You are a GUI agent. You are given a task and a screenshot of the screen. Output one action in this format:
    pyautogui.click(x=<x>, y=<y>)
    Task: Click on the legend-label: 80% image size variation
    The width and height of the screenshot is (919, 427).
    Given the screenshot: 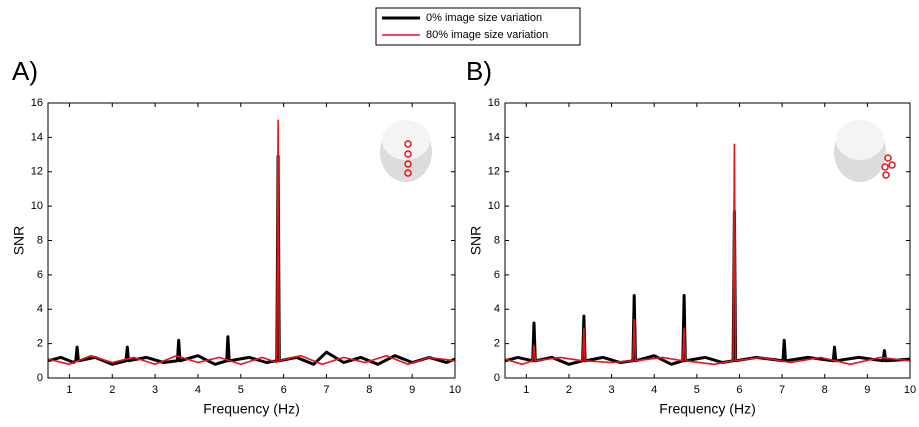 What is the action you would take?
    pyautogui.click(x=487, y=35)
    